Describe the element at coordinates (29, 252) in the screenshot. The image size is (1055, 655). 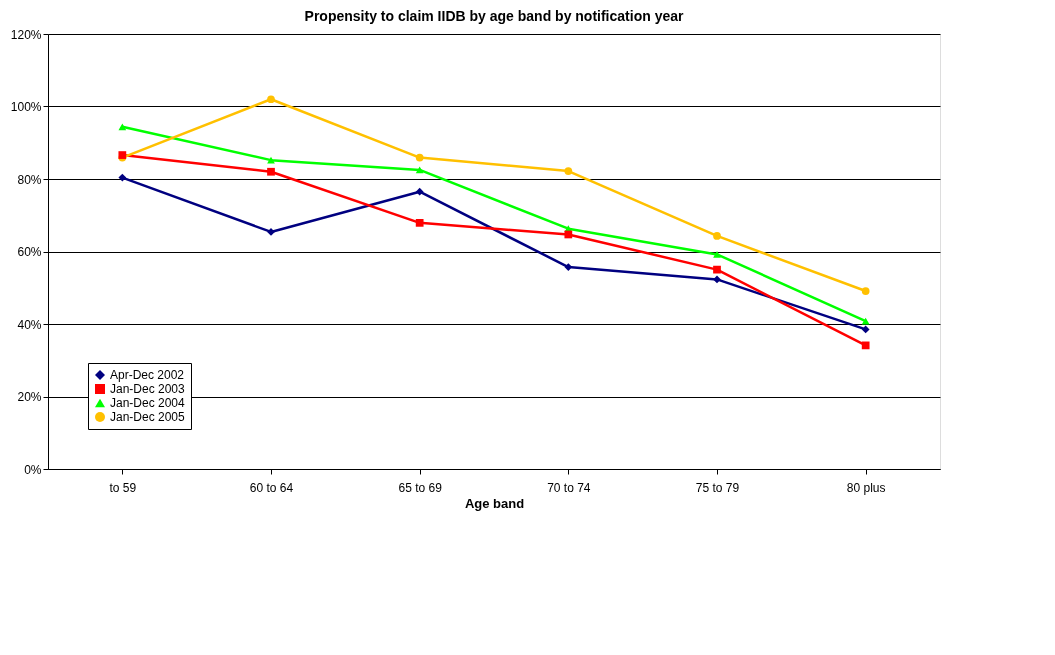
I see `y-tick-label: 60%` at that location.